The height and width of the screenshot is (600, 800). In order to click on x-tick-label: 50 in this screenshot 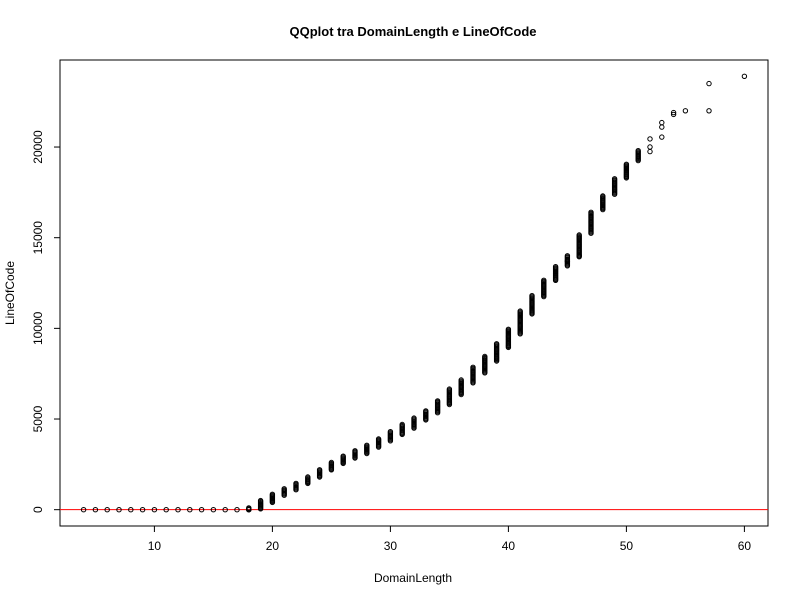, I will do `click(627, 546)`.